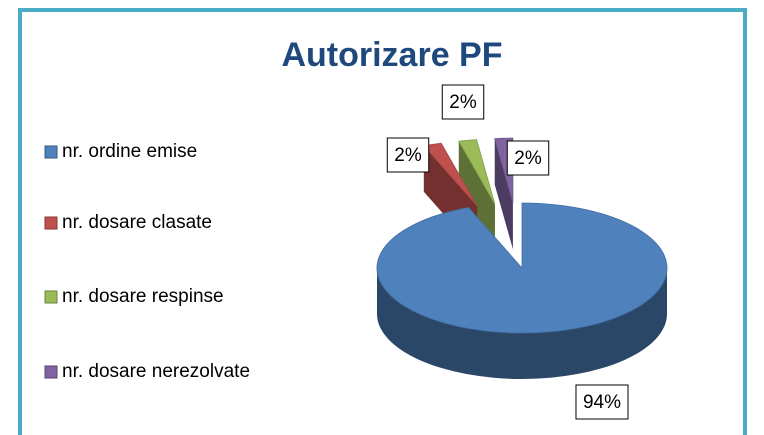 Image resolution: width=764 pixels, height=435 pixels. I want to click on data-label: 94%, so click(602, 402).